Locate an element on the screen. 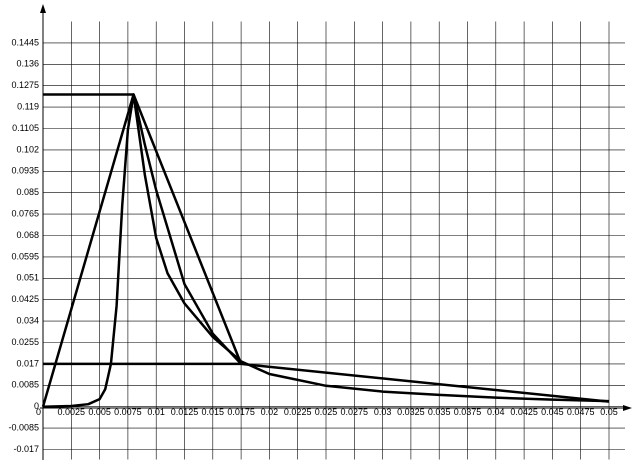  x-tick-label: 0.0375 is located at coordinates (468, 412).